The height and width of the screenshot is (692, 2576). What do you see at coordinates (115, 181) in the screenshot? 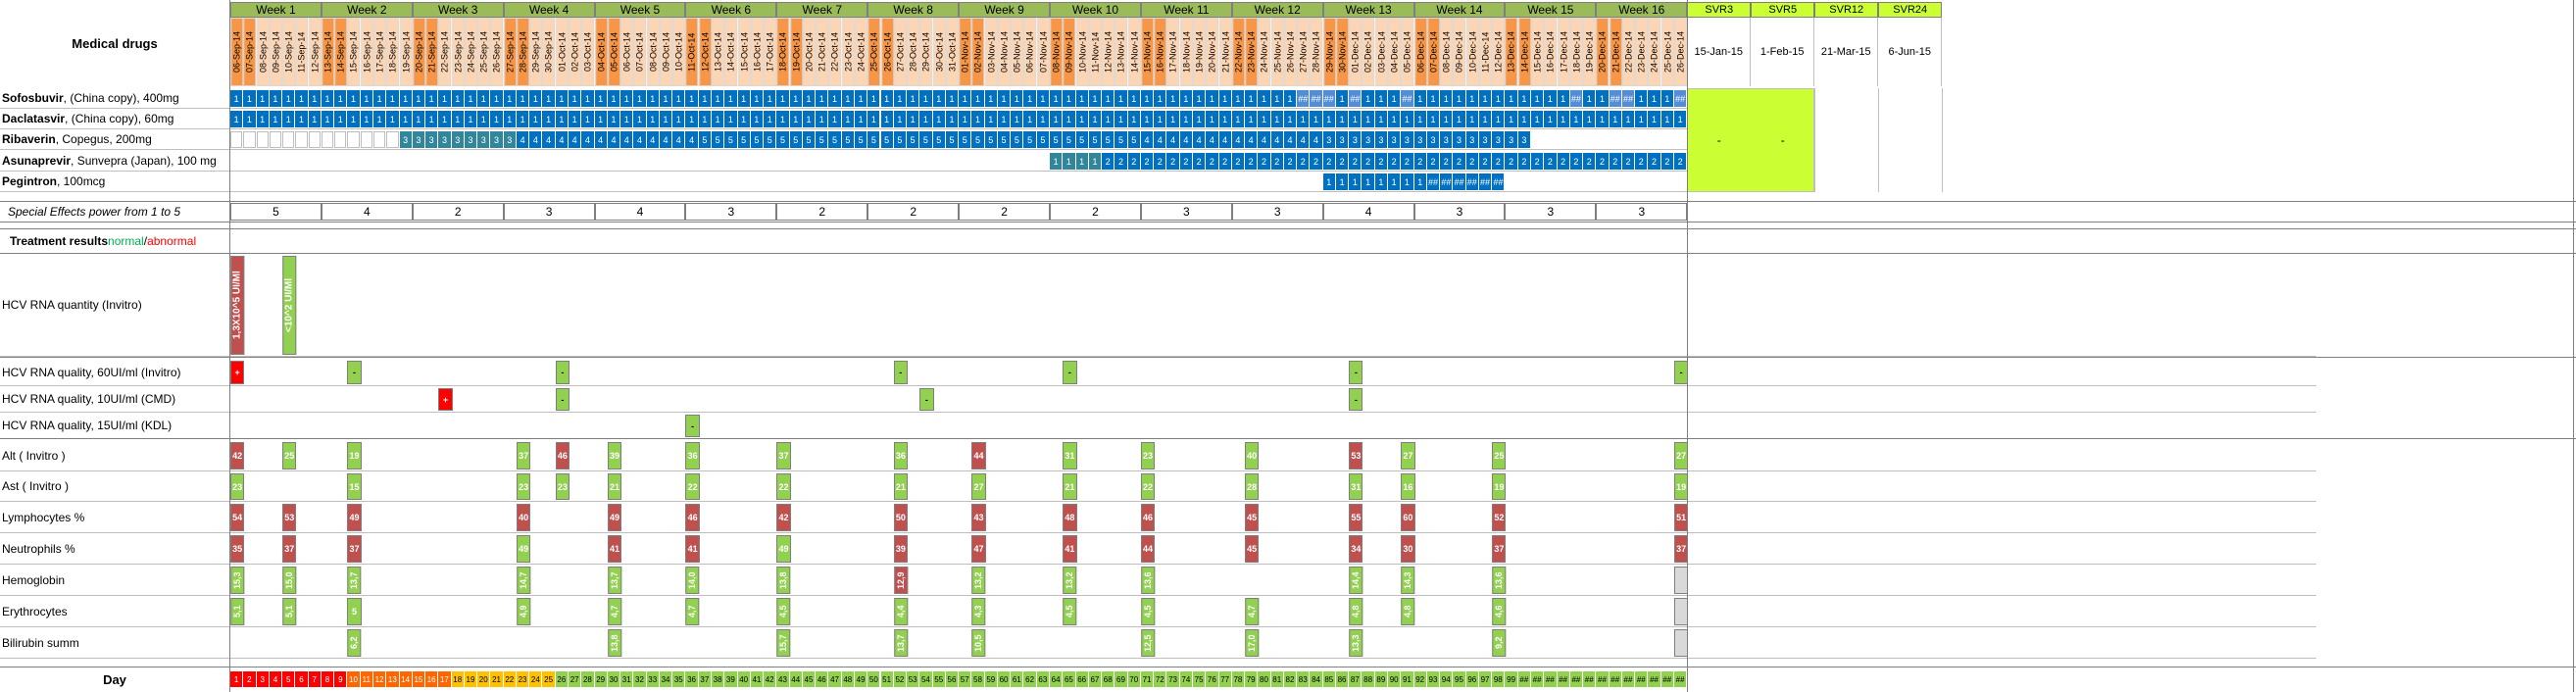
I see `drug-name: Pegintron, 100mcg` at bounding box center [115, 181].